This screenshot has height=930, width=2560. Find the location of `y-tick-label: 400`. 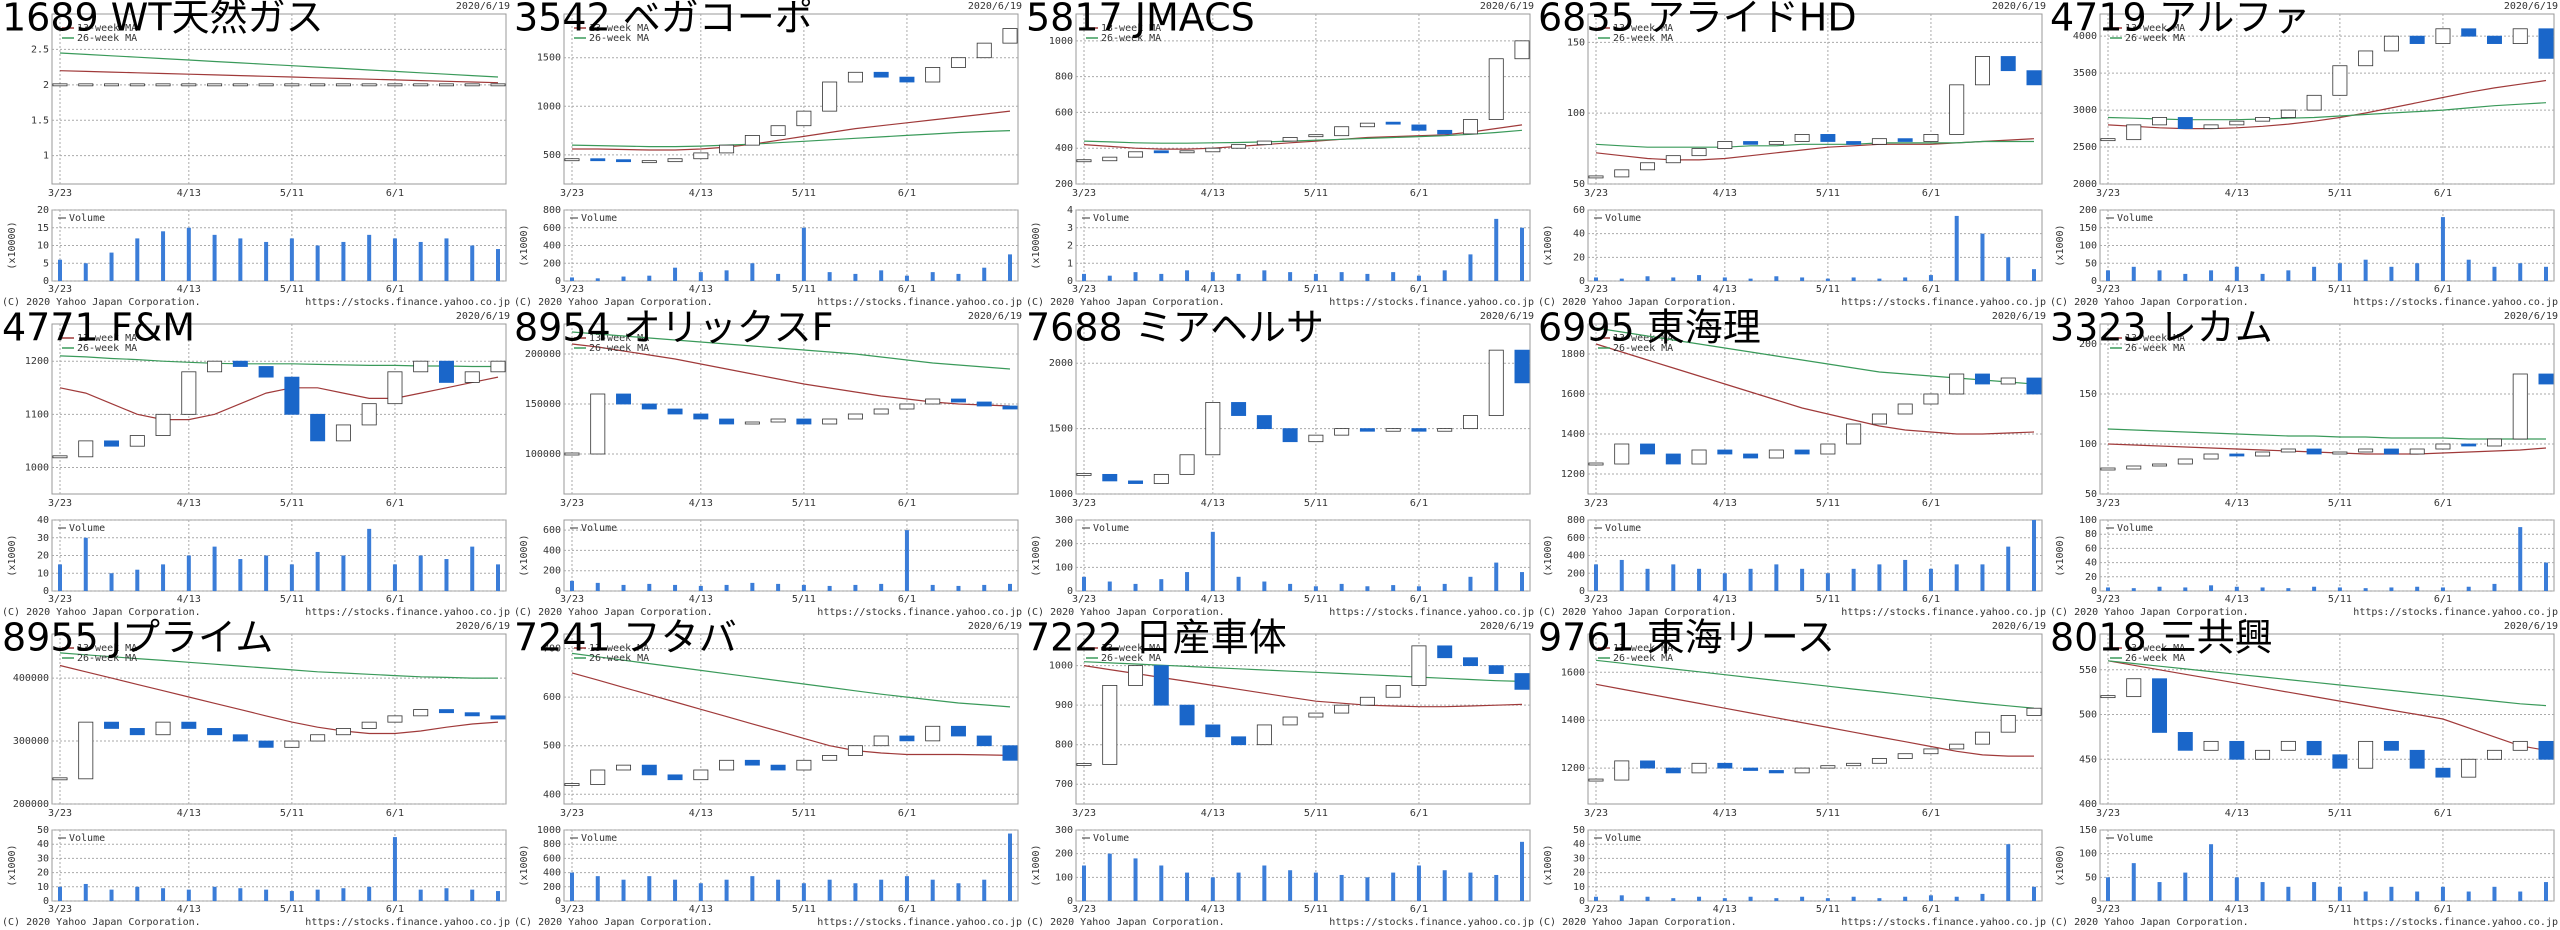

y-tick-label: 400 is located at coordinates (1064, 148).